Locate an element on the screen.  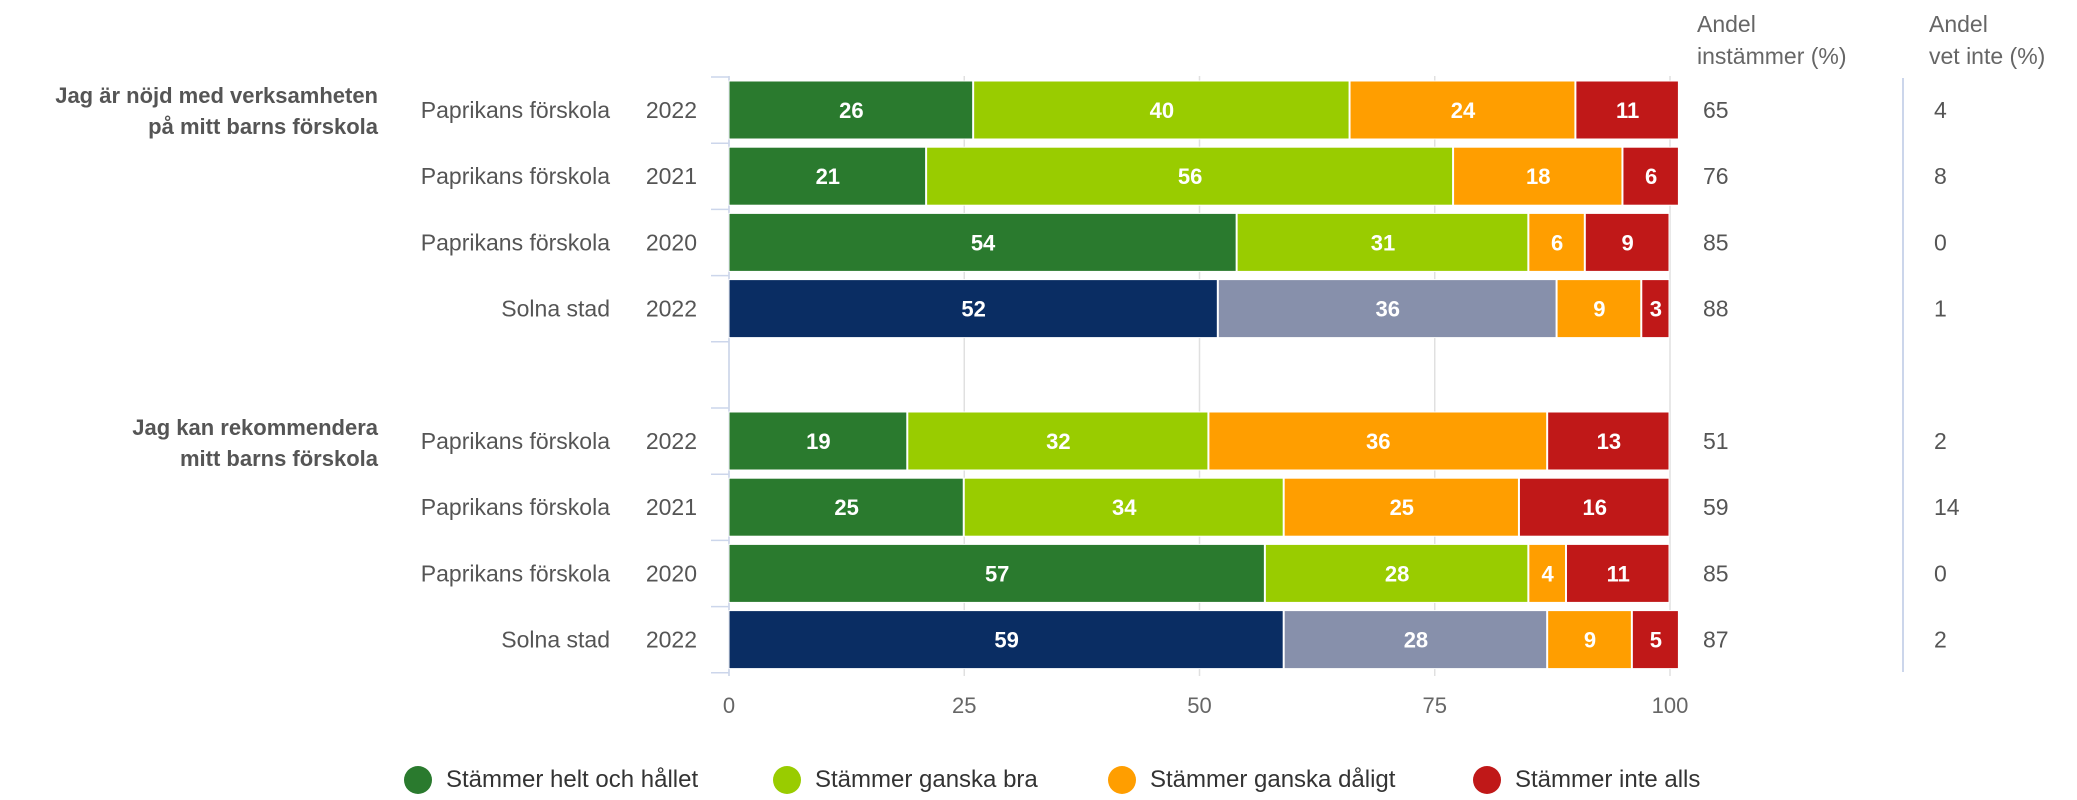
year-label: 2021 is located at coordinates (671, 176).